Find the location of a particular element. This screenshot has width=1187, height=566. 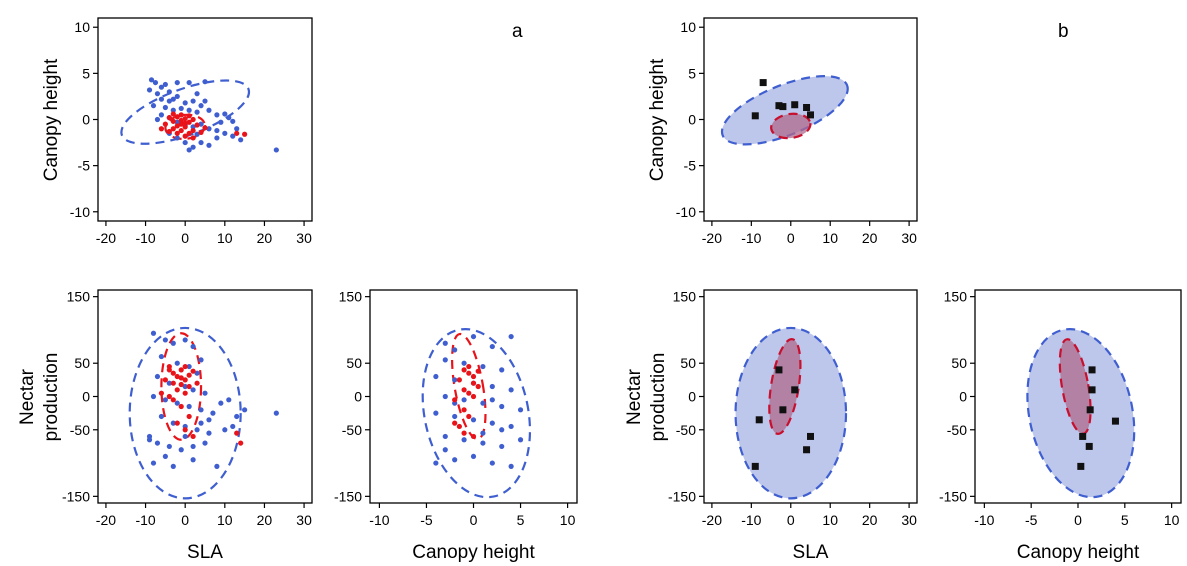

y-tick-label: -150 is located at coordinates (76, 496).